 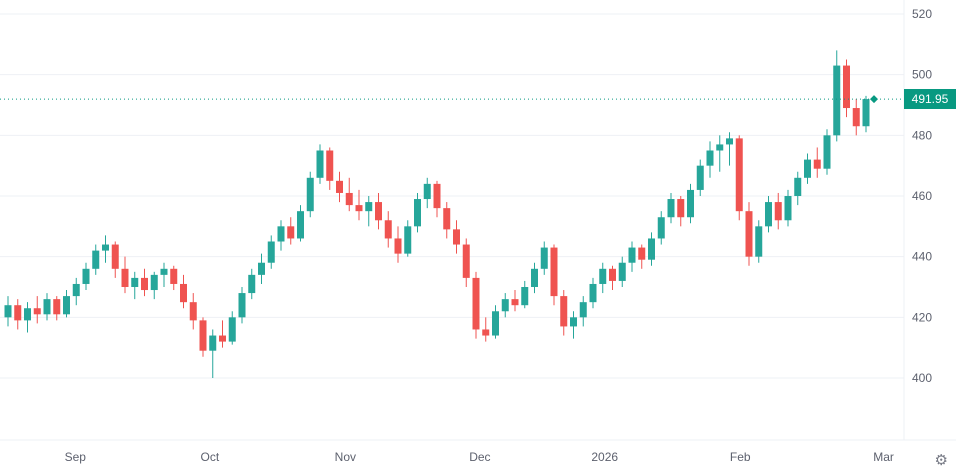 What do you see at coordinates (874, 99) in the screenshot?
I see `last-price-marker` at bounding box center [874, 99].